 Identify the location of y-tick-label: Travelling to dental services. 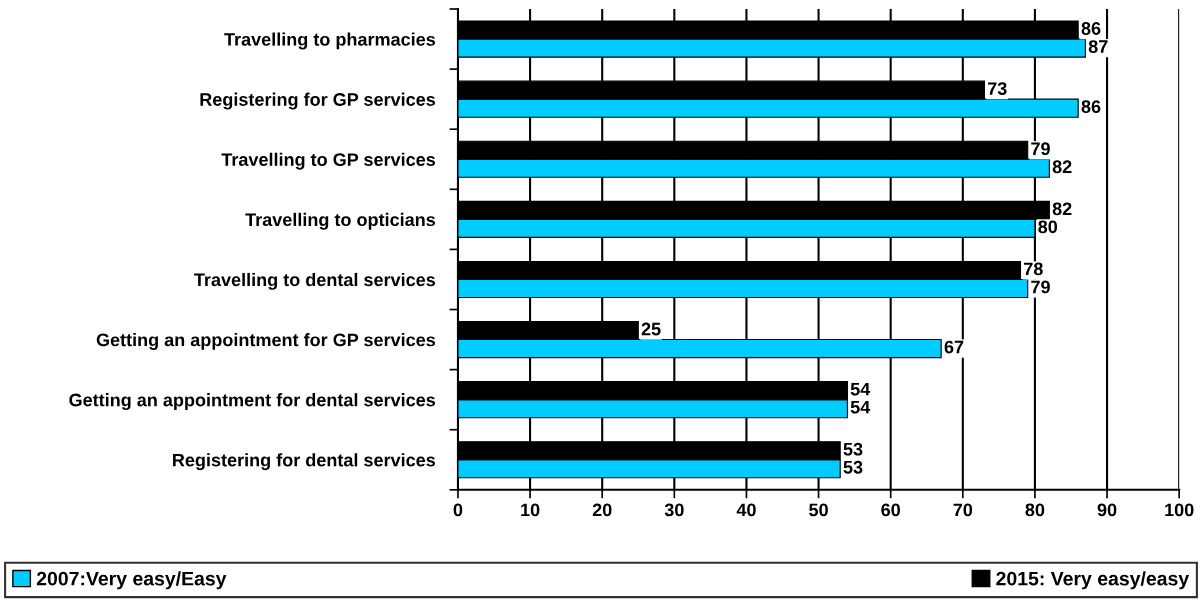
(315, 281).